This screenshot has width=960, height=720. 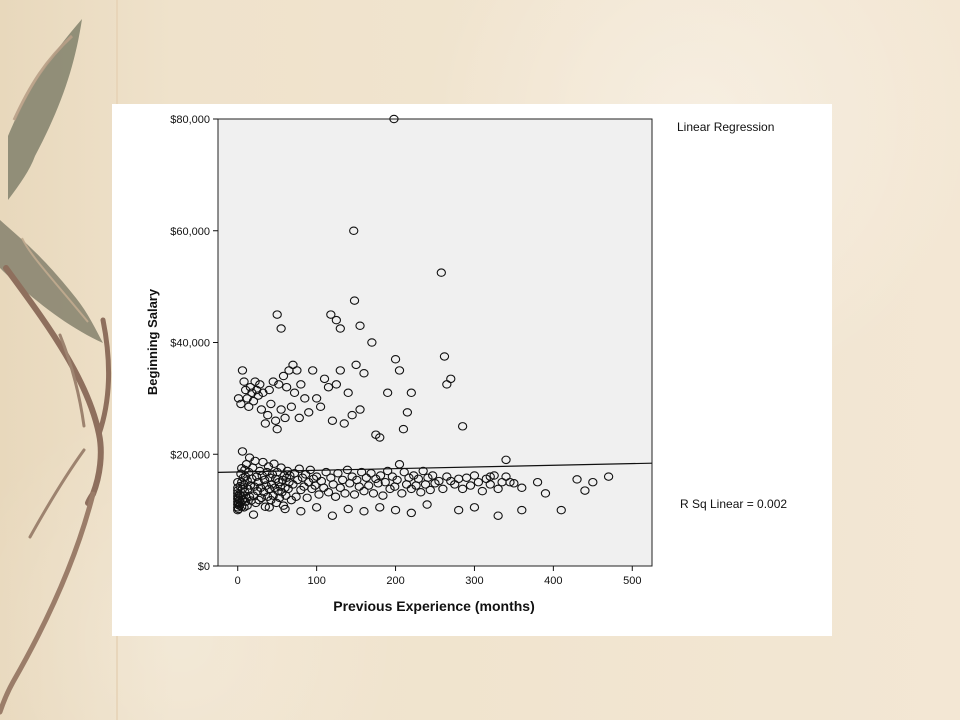 What do you see at coordinates (152, 341) in the screenshot?
I see `y-axis-label: Beginning Salary` at bounding box center [152, 341].